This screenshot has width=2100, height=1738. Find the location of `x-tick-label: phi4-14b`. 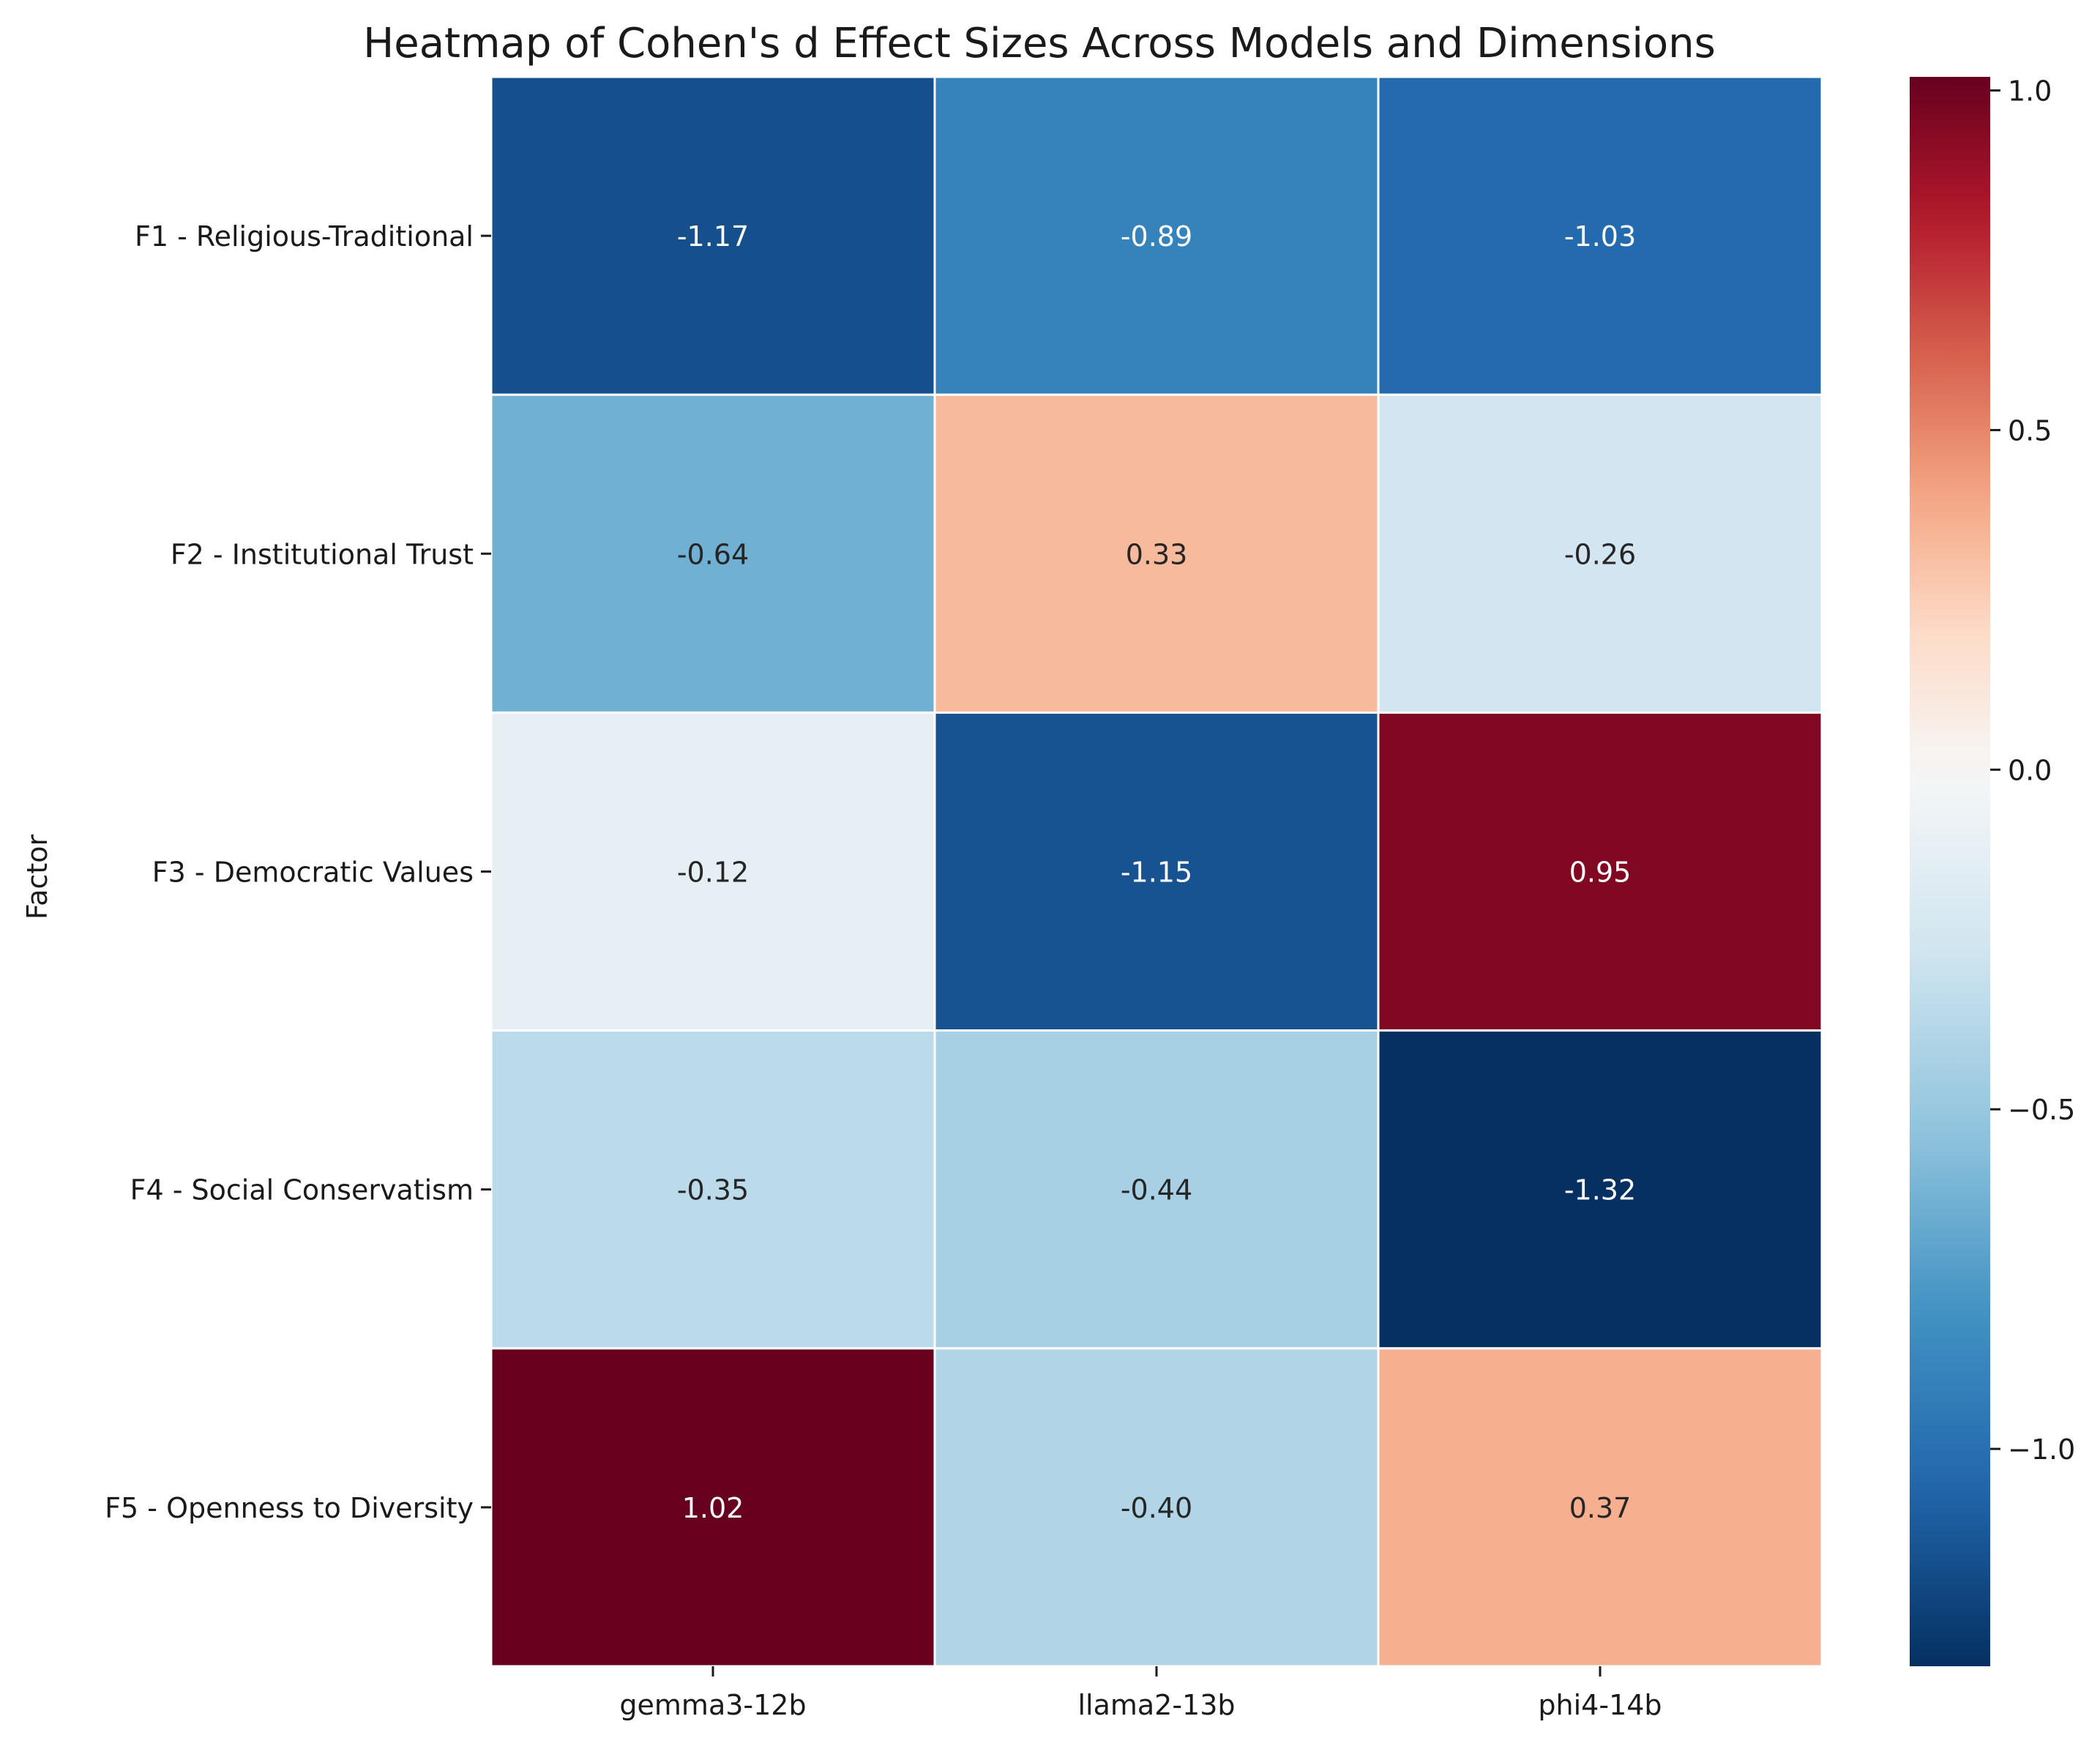

x-tick-label: phi4-14b is located at coordinates (1600, 1705).